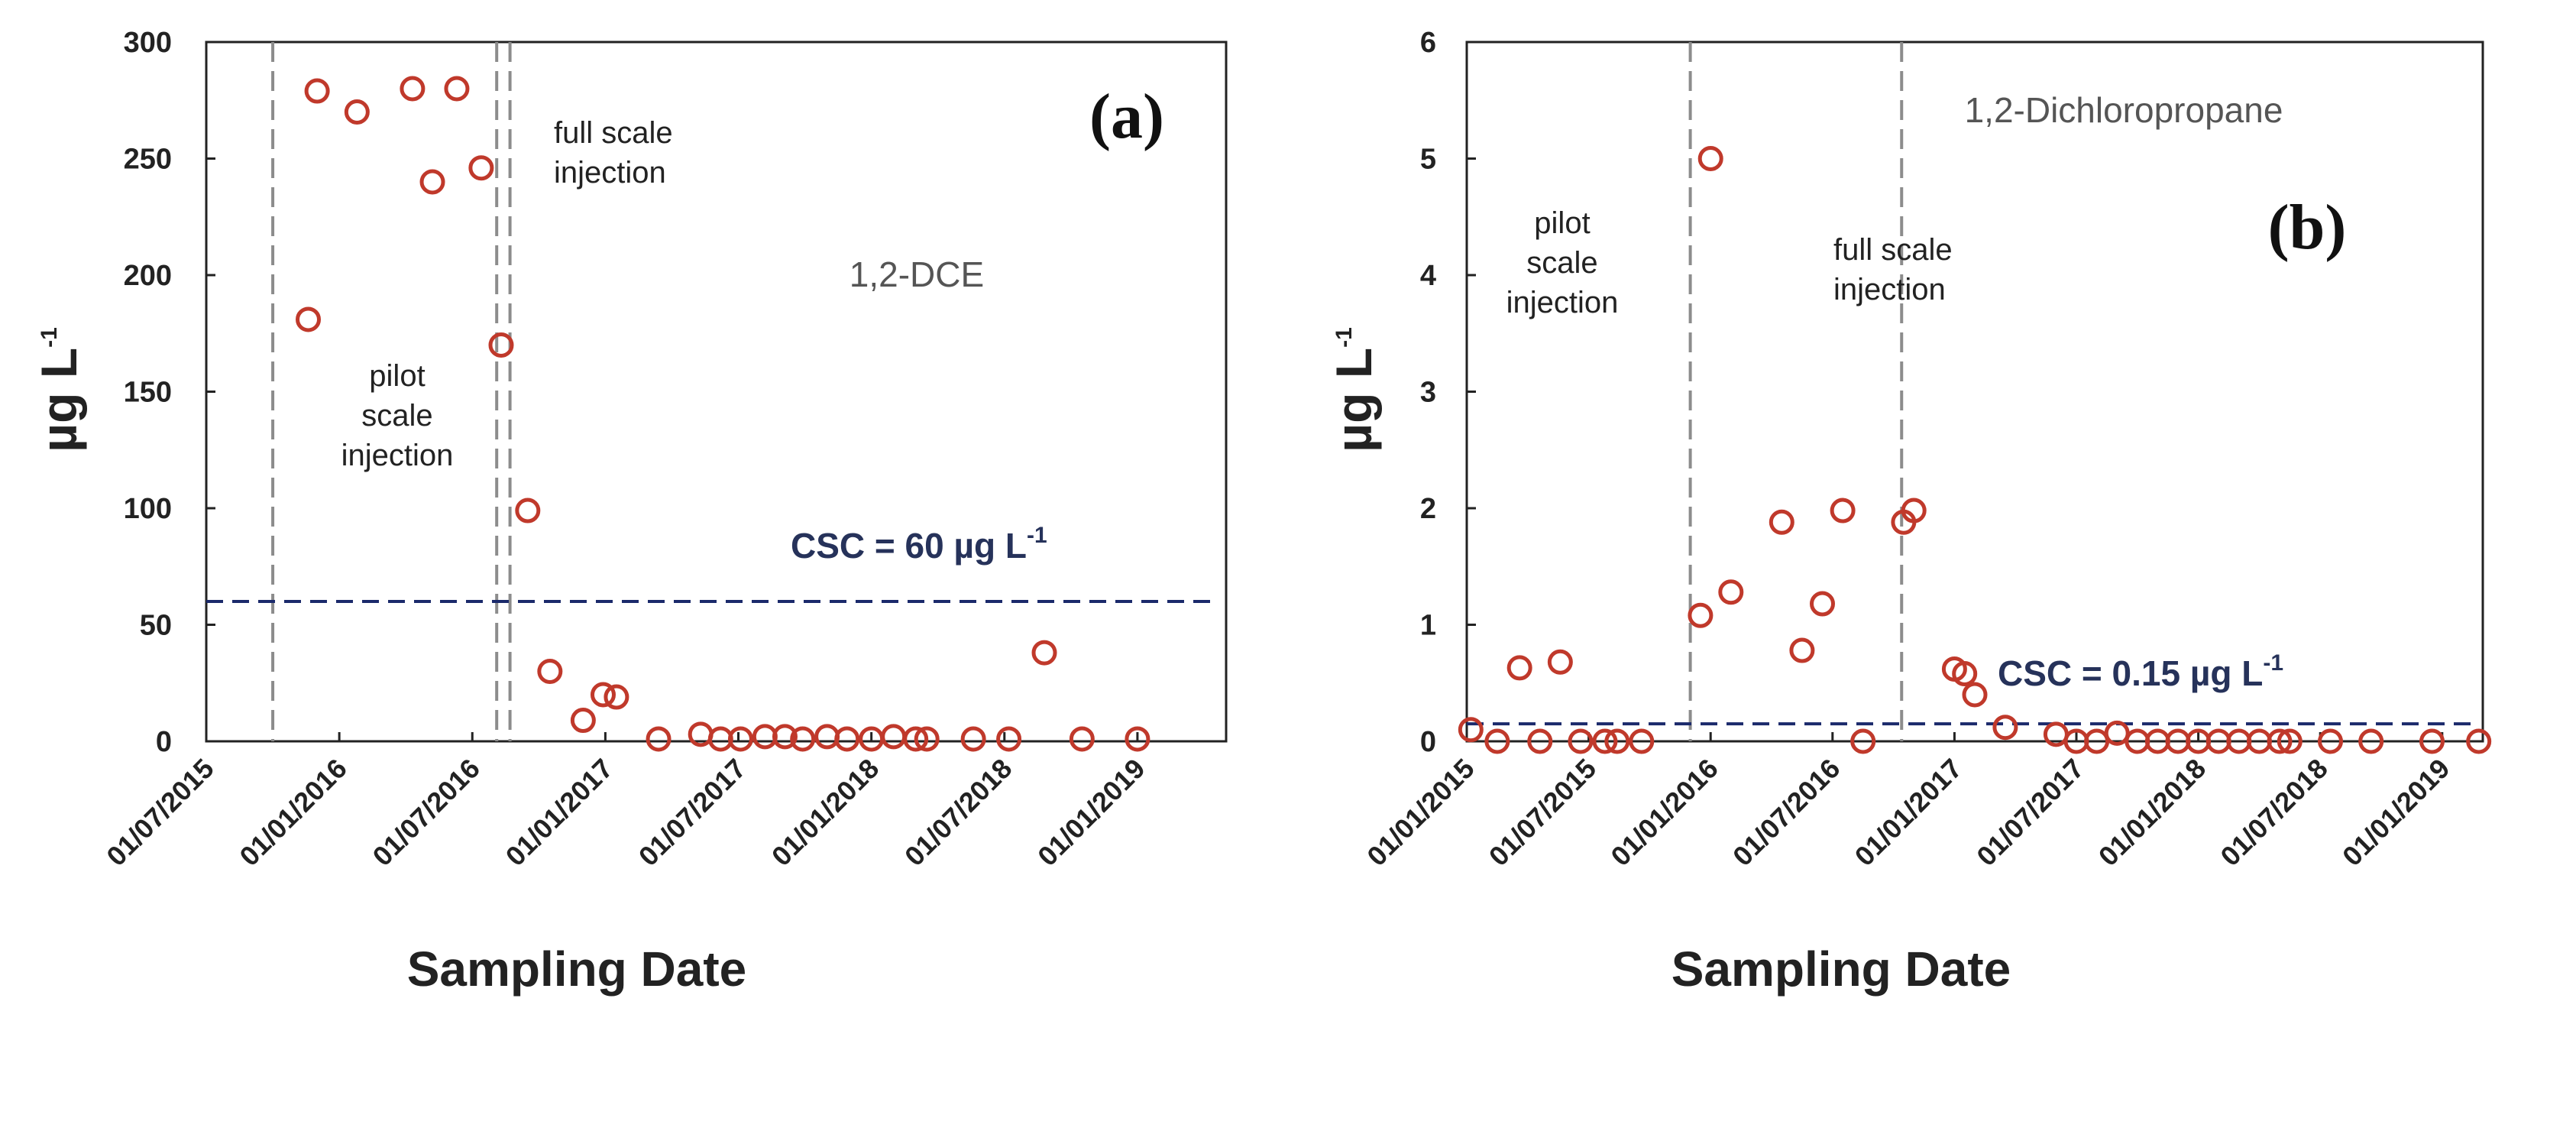 The width and height of the screenshot is (2576, 1128). Describe the element at coordinates (2140, 672) in the screenshot. I see `csc-label: CSC = 0.15 µg L-1` at that location.